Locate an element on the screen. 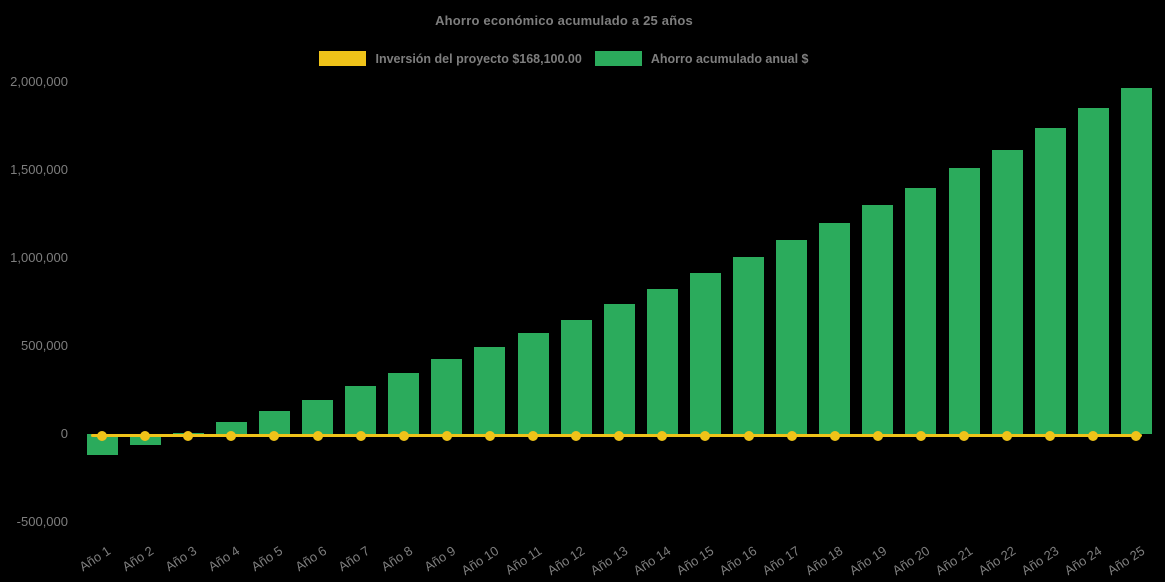 The image size is (1165, 582). x-axis-tick-text: Año 17 is located at coordinates (781, 561).